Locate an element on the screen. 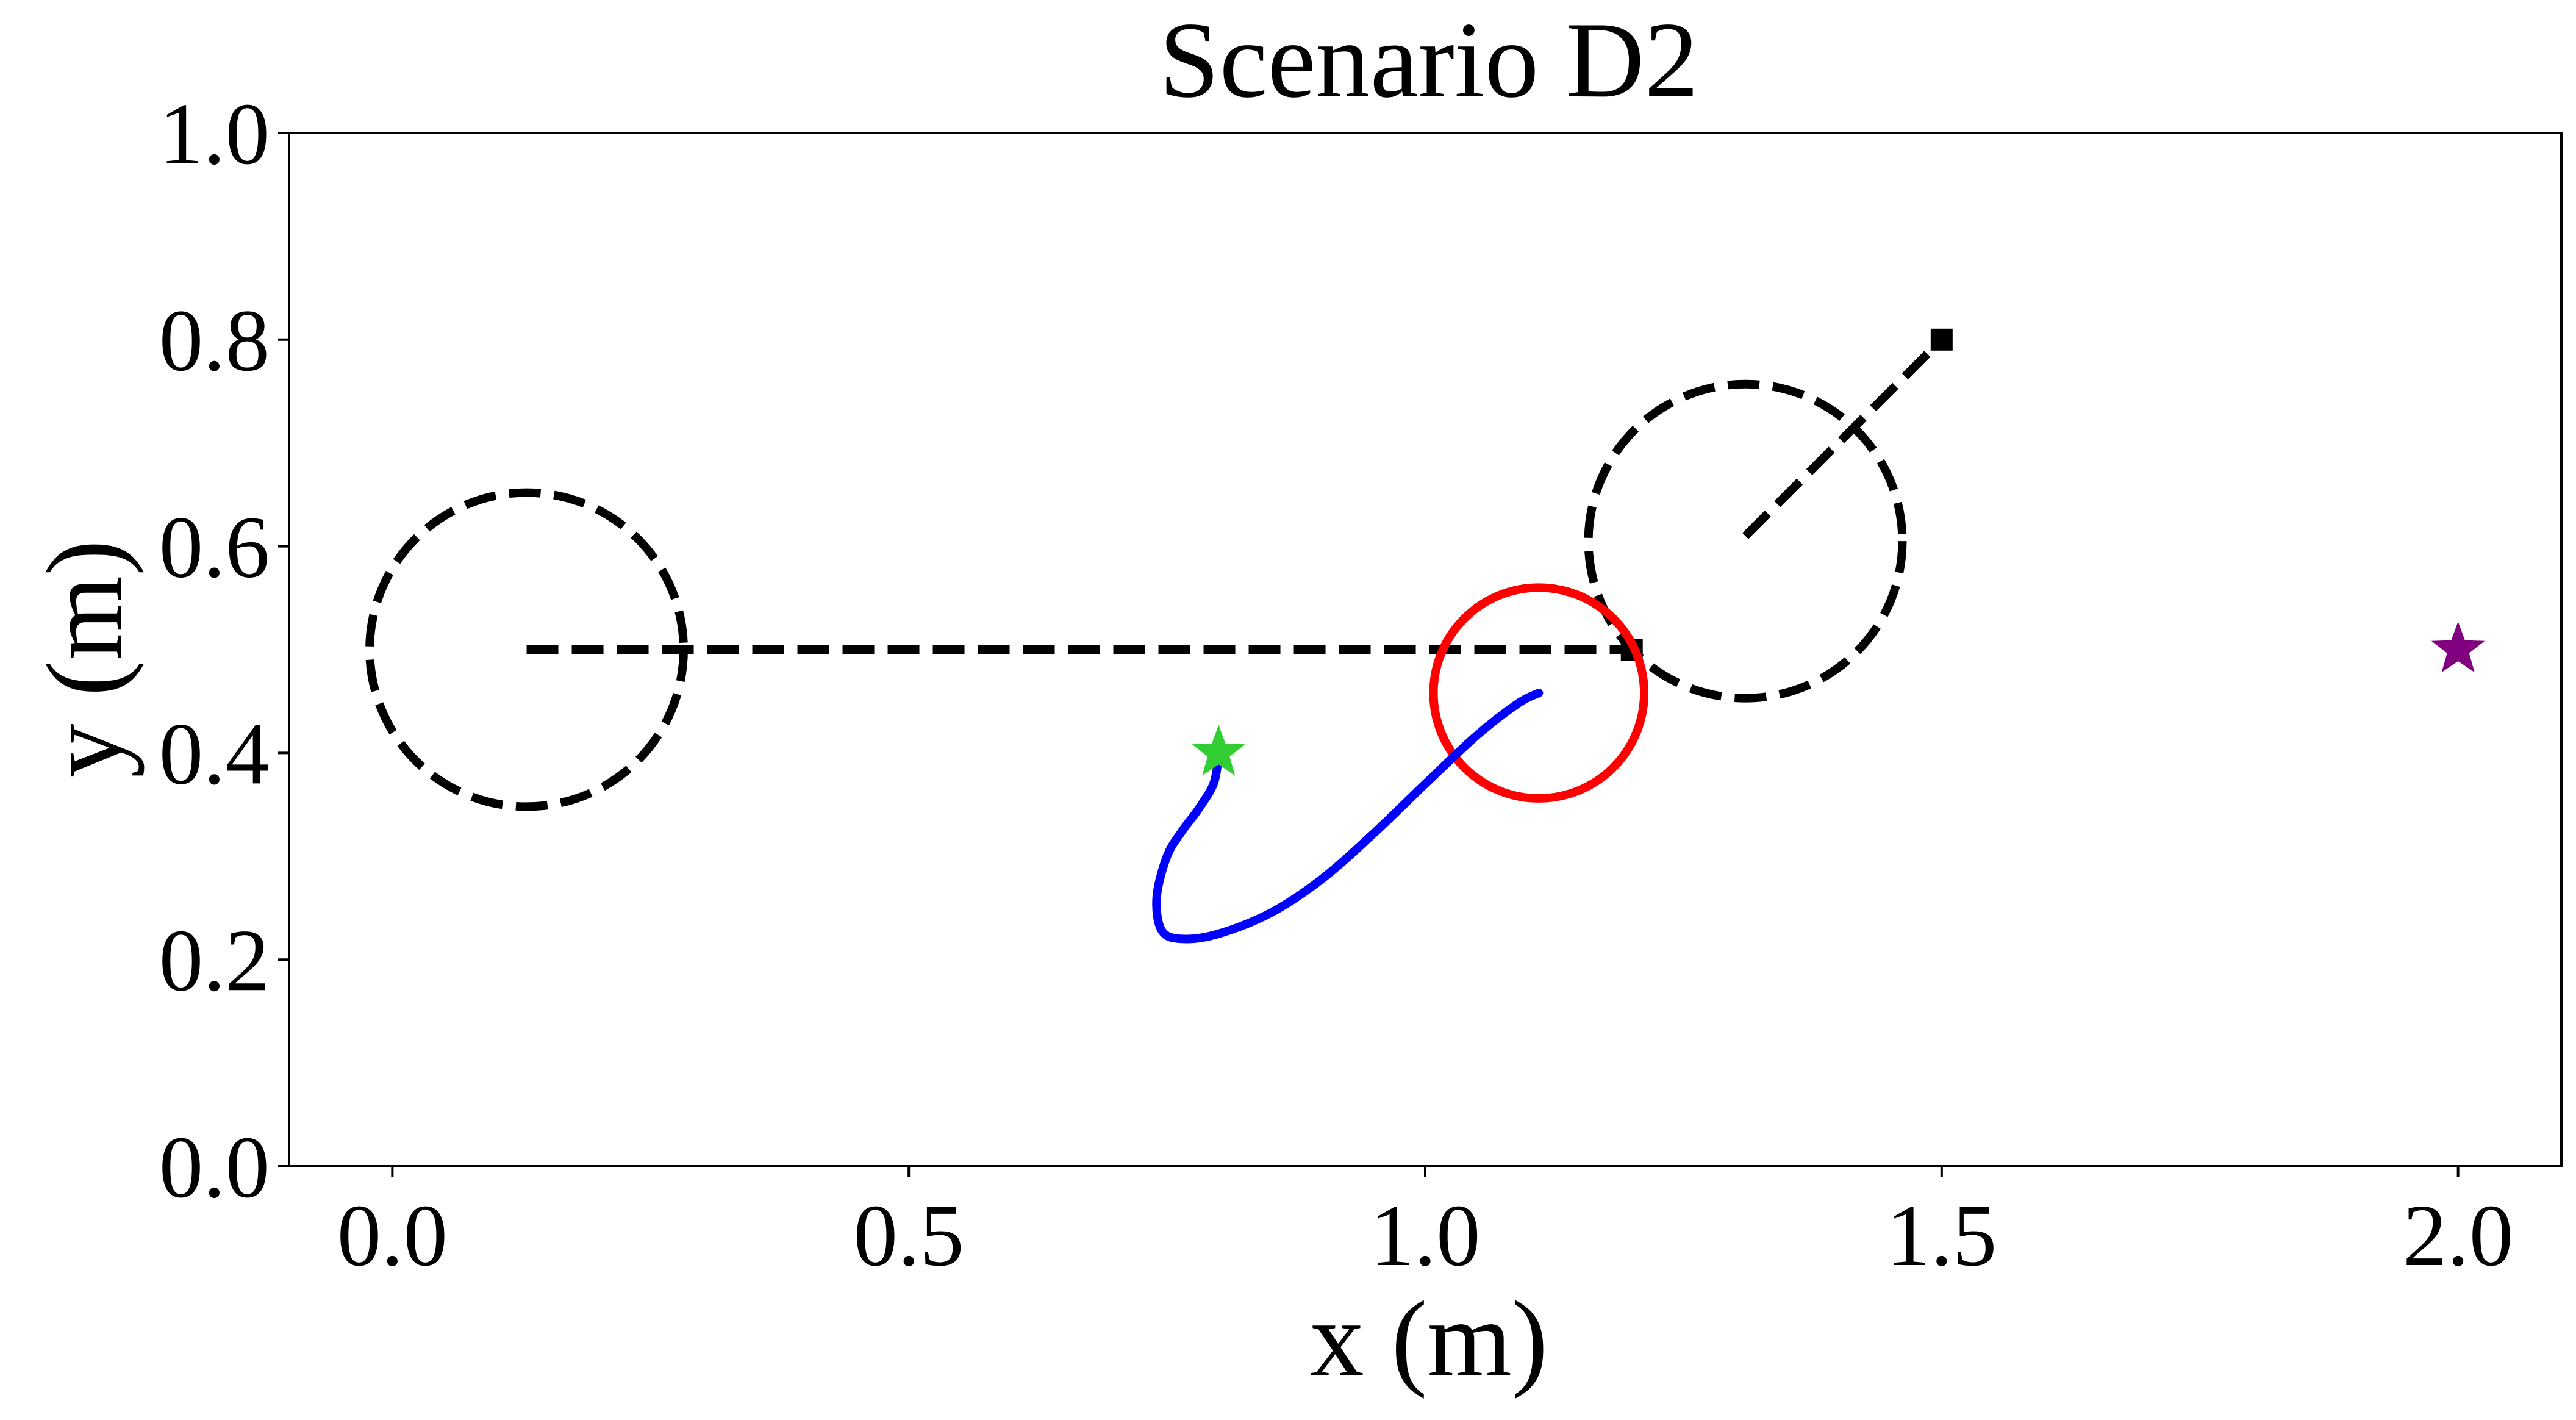  y-axis: 0.0 0.2 0.4 0.6 0.8 1.0 is located at coordinates (224, 650).